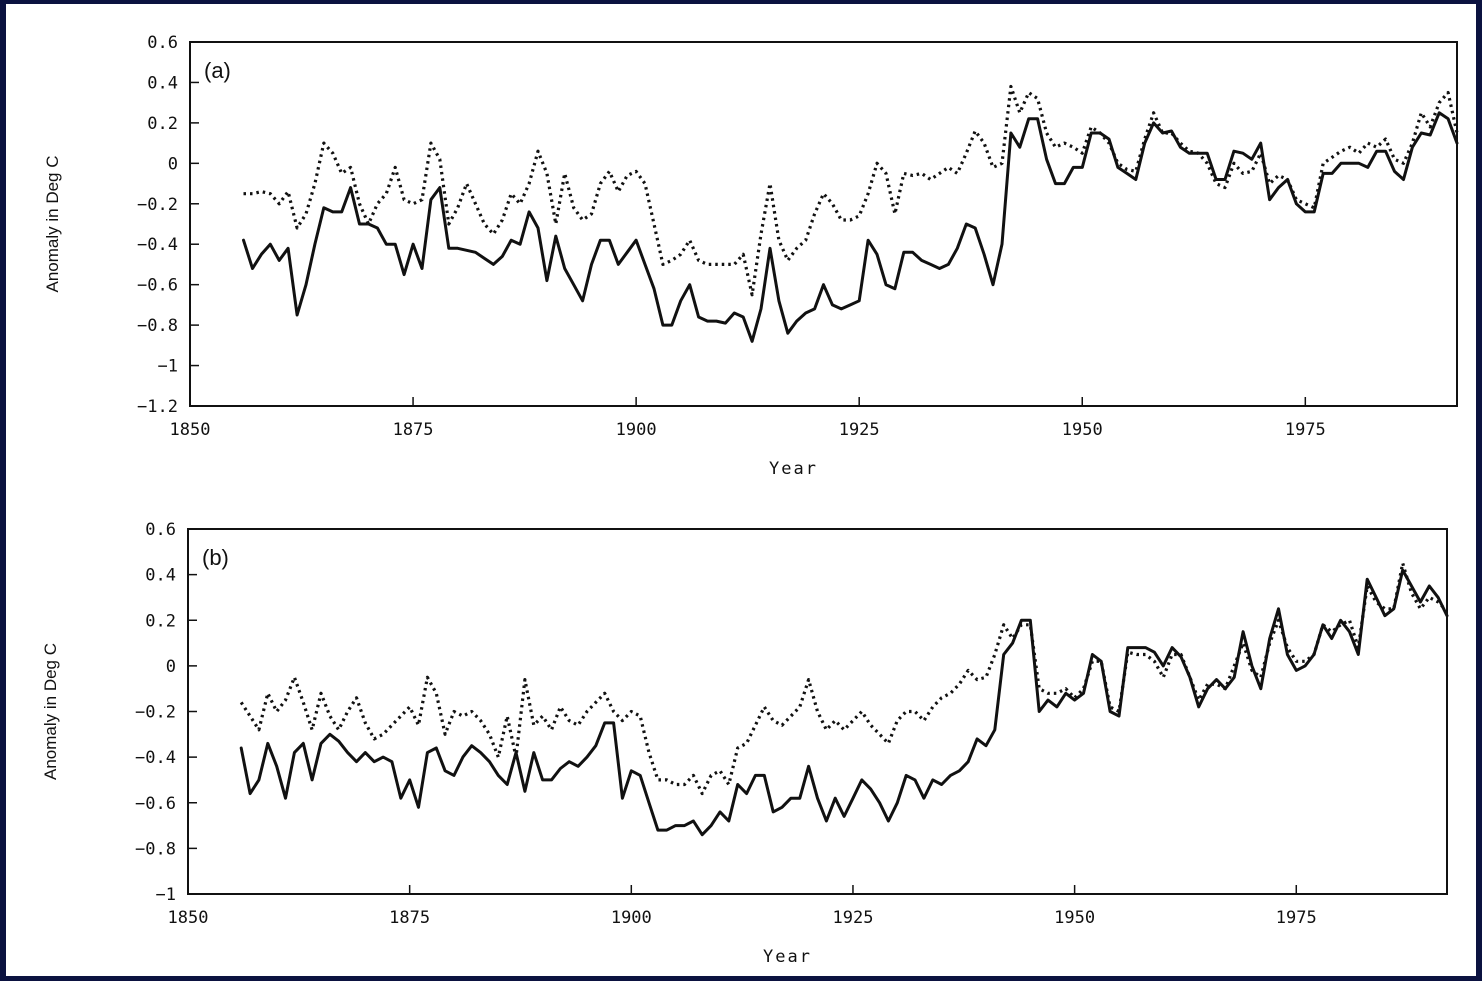 Image resolution: width=1482 pixels, height=981 pixels. I want to click on panel-label: (b), so click(215, 557).